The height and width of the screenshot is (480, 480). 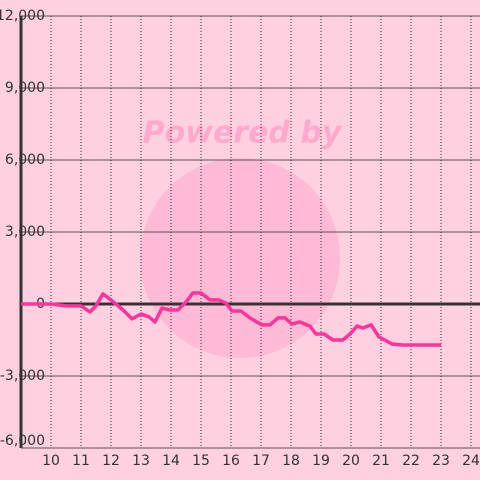 What do you see at coordinates (231, 319) in the screenshot?
I see `data-line` at bounding box center [231, 319].